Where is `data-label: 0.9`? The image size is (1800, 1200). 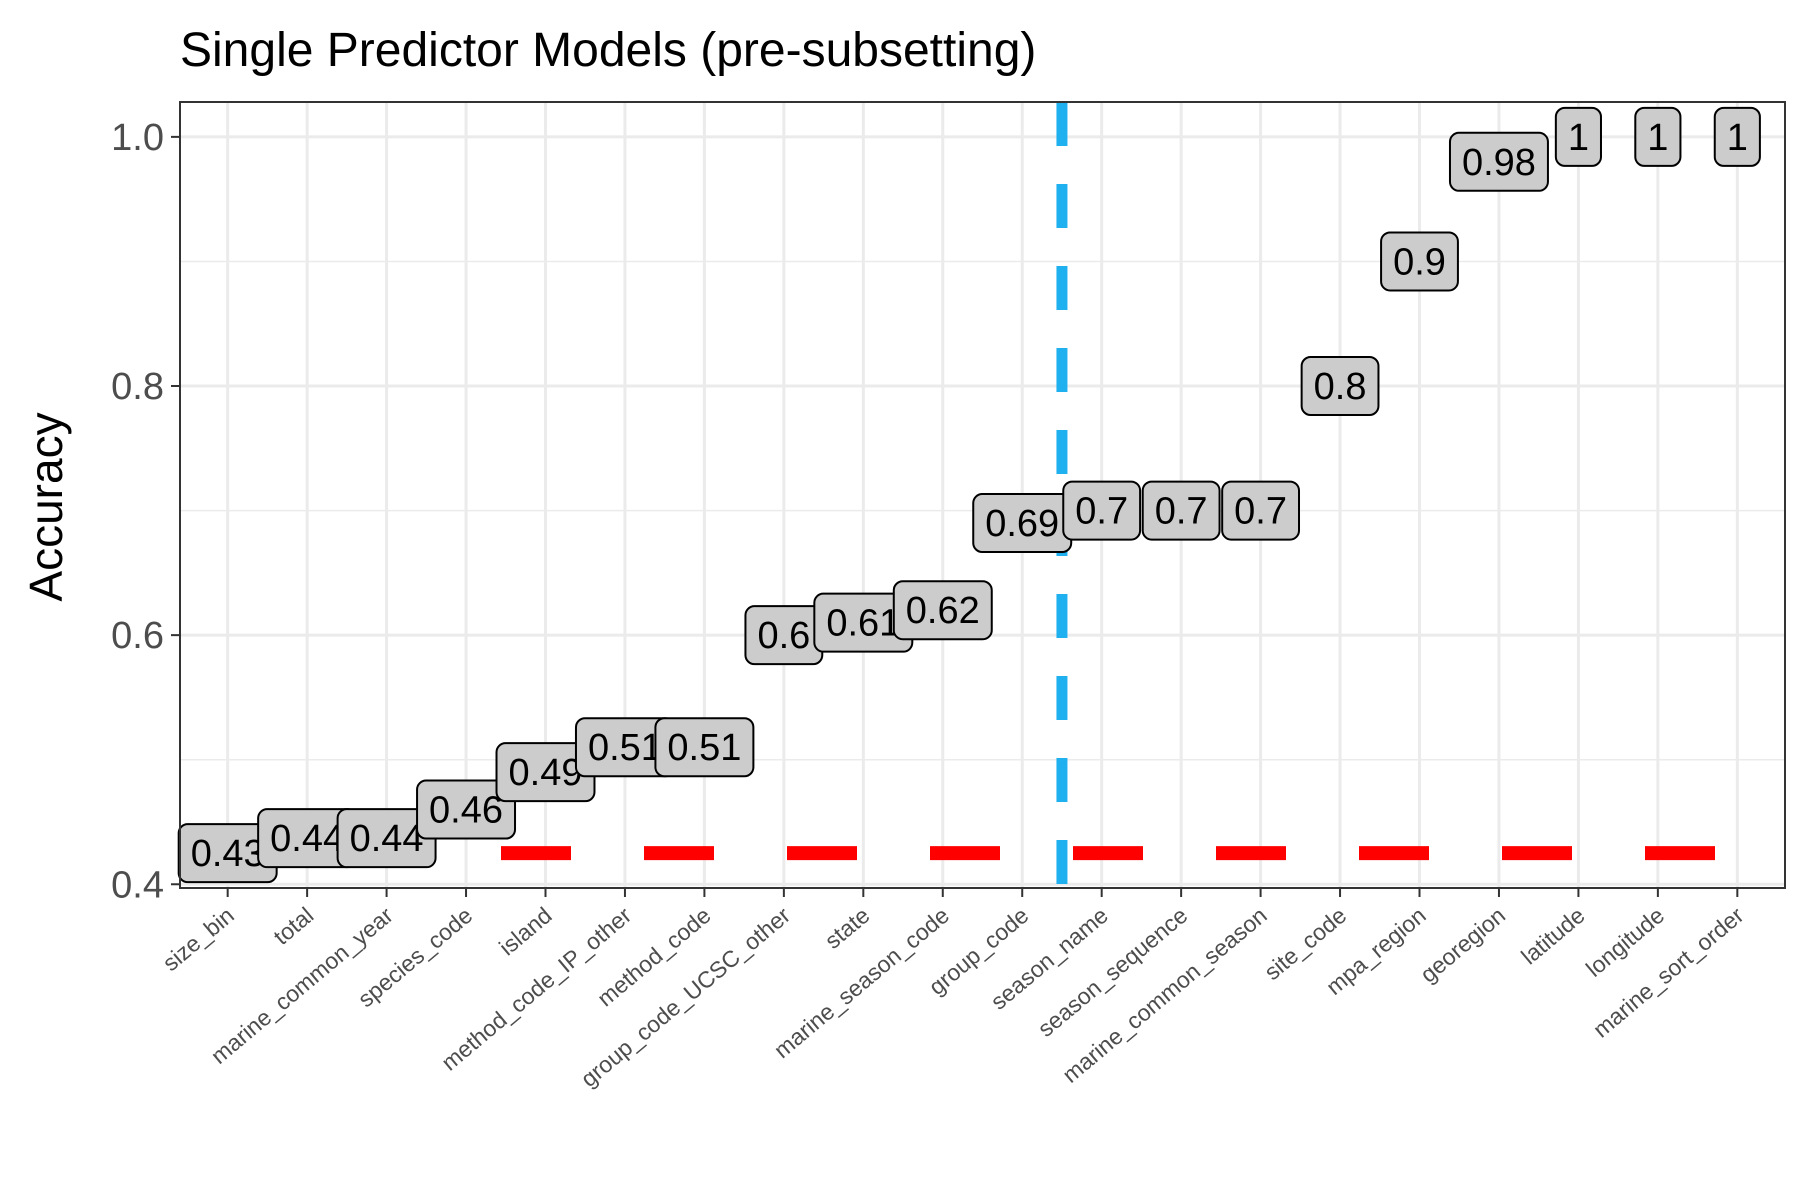
data-label: 0.9 is located at coordinates (1419, 261).